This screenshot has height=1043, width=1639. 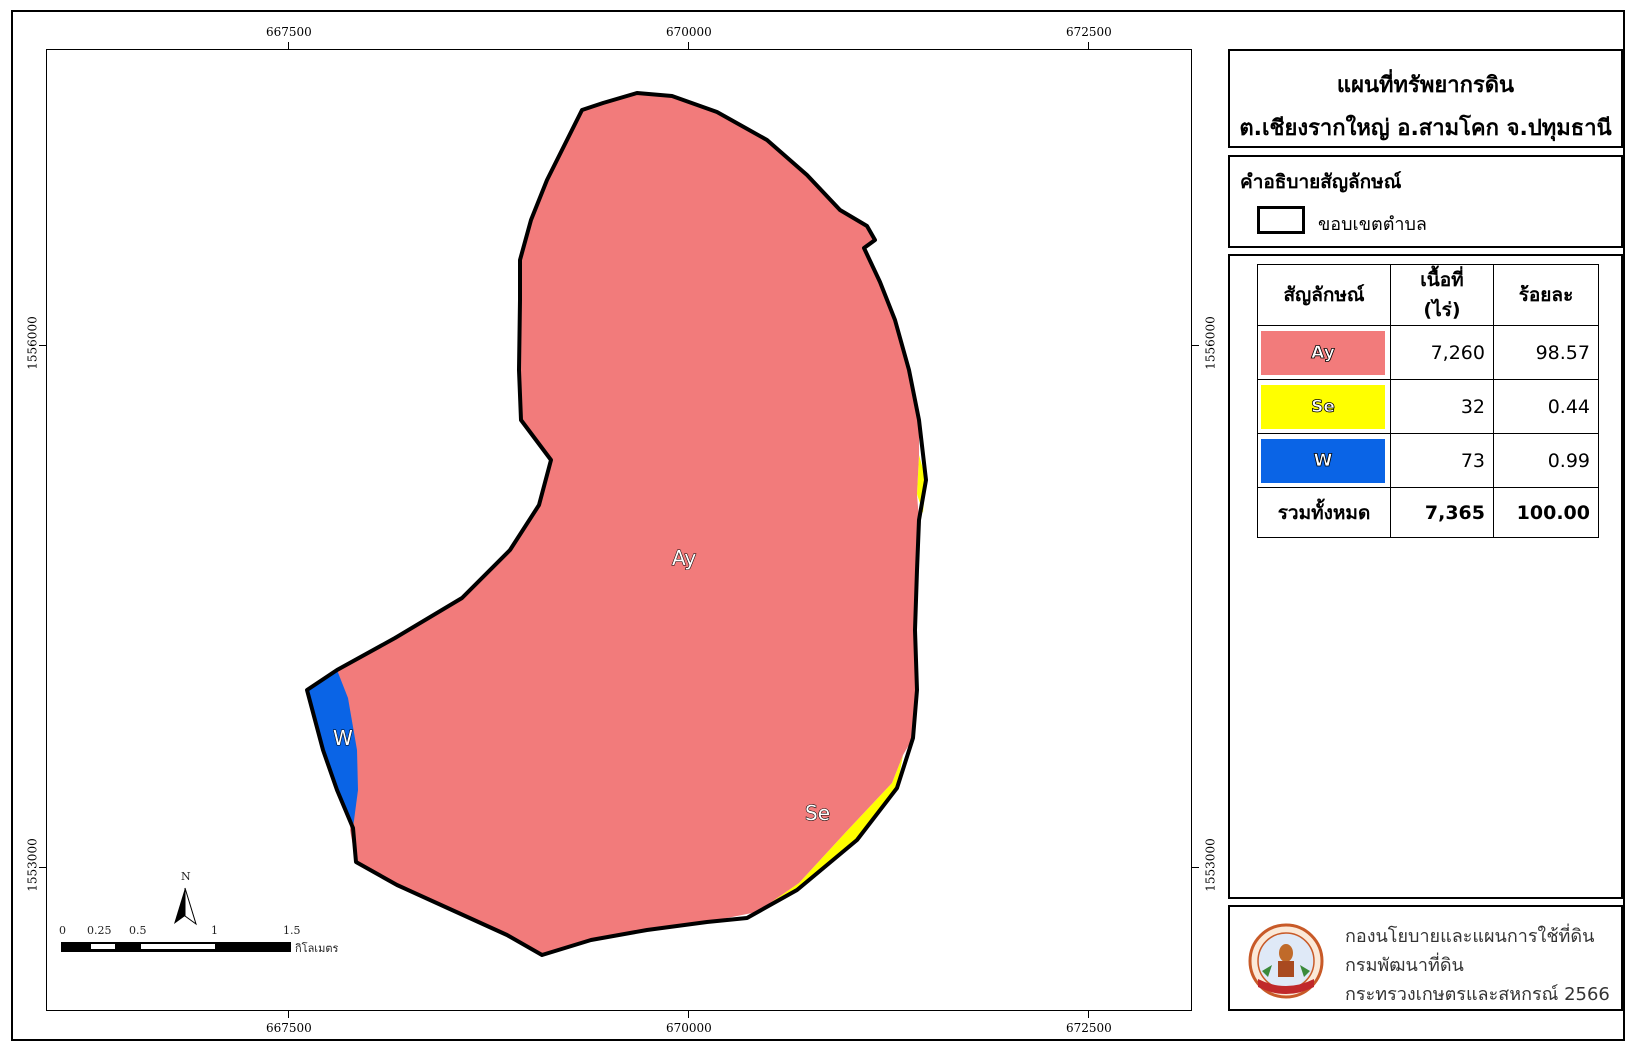 What do you see at coordinates (1546, 406) in the screenshot?
I see `percent-se: 0.44` at bounding box center [1546, 406].